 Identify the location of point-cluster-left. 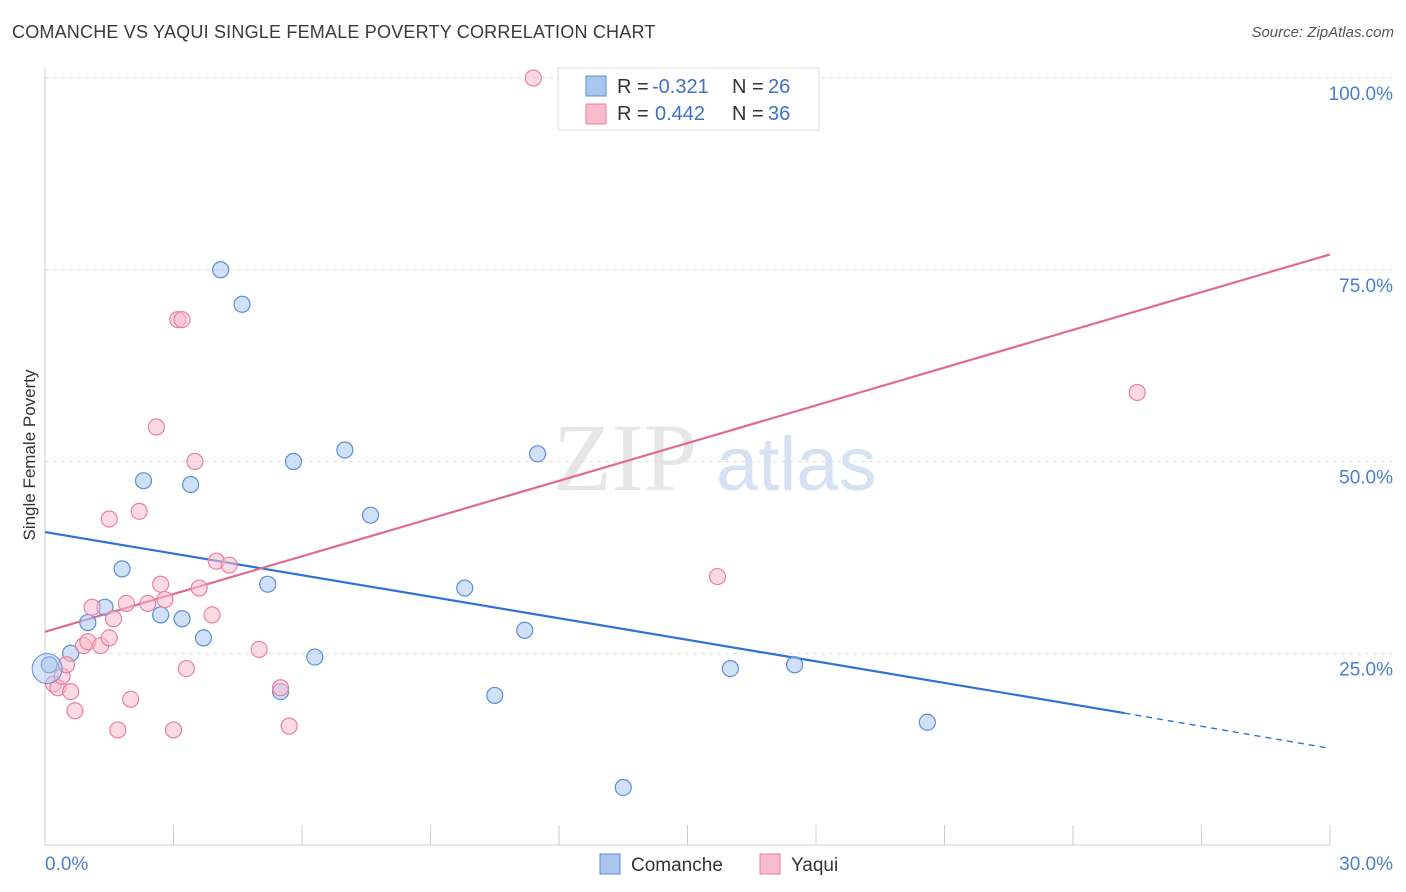
(47, 669).